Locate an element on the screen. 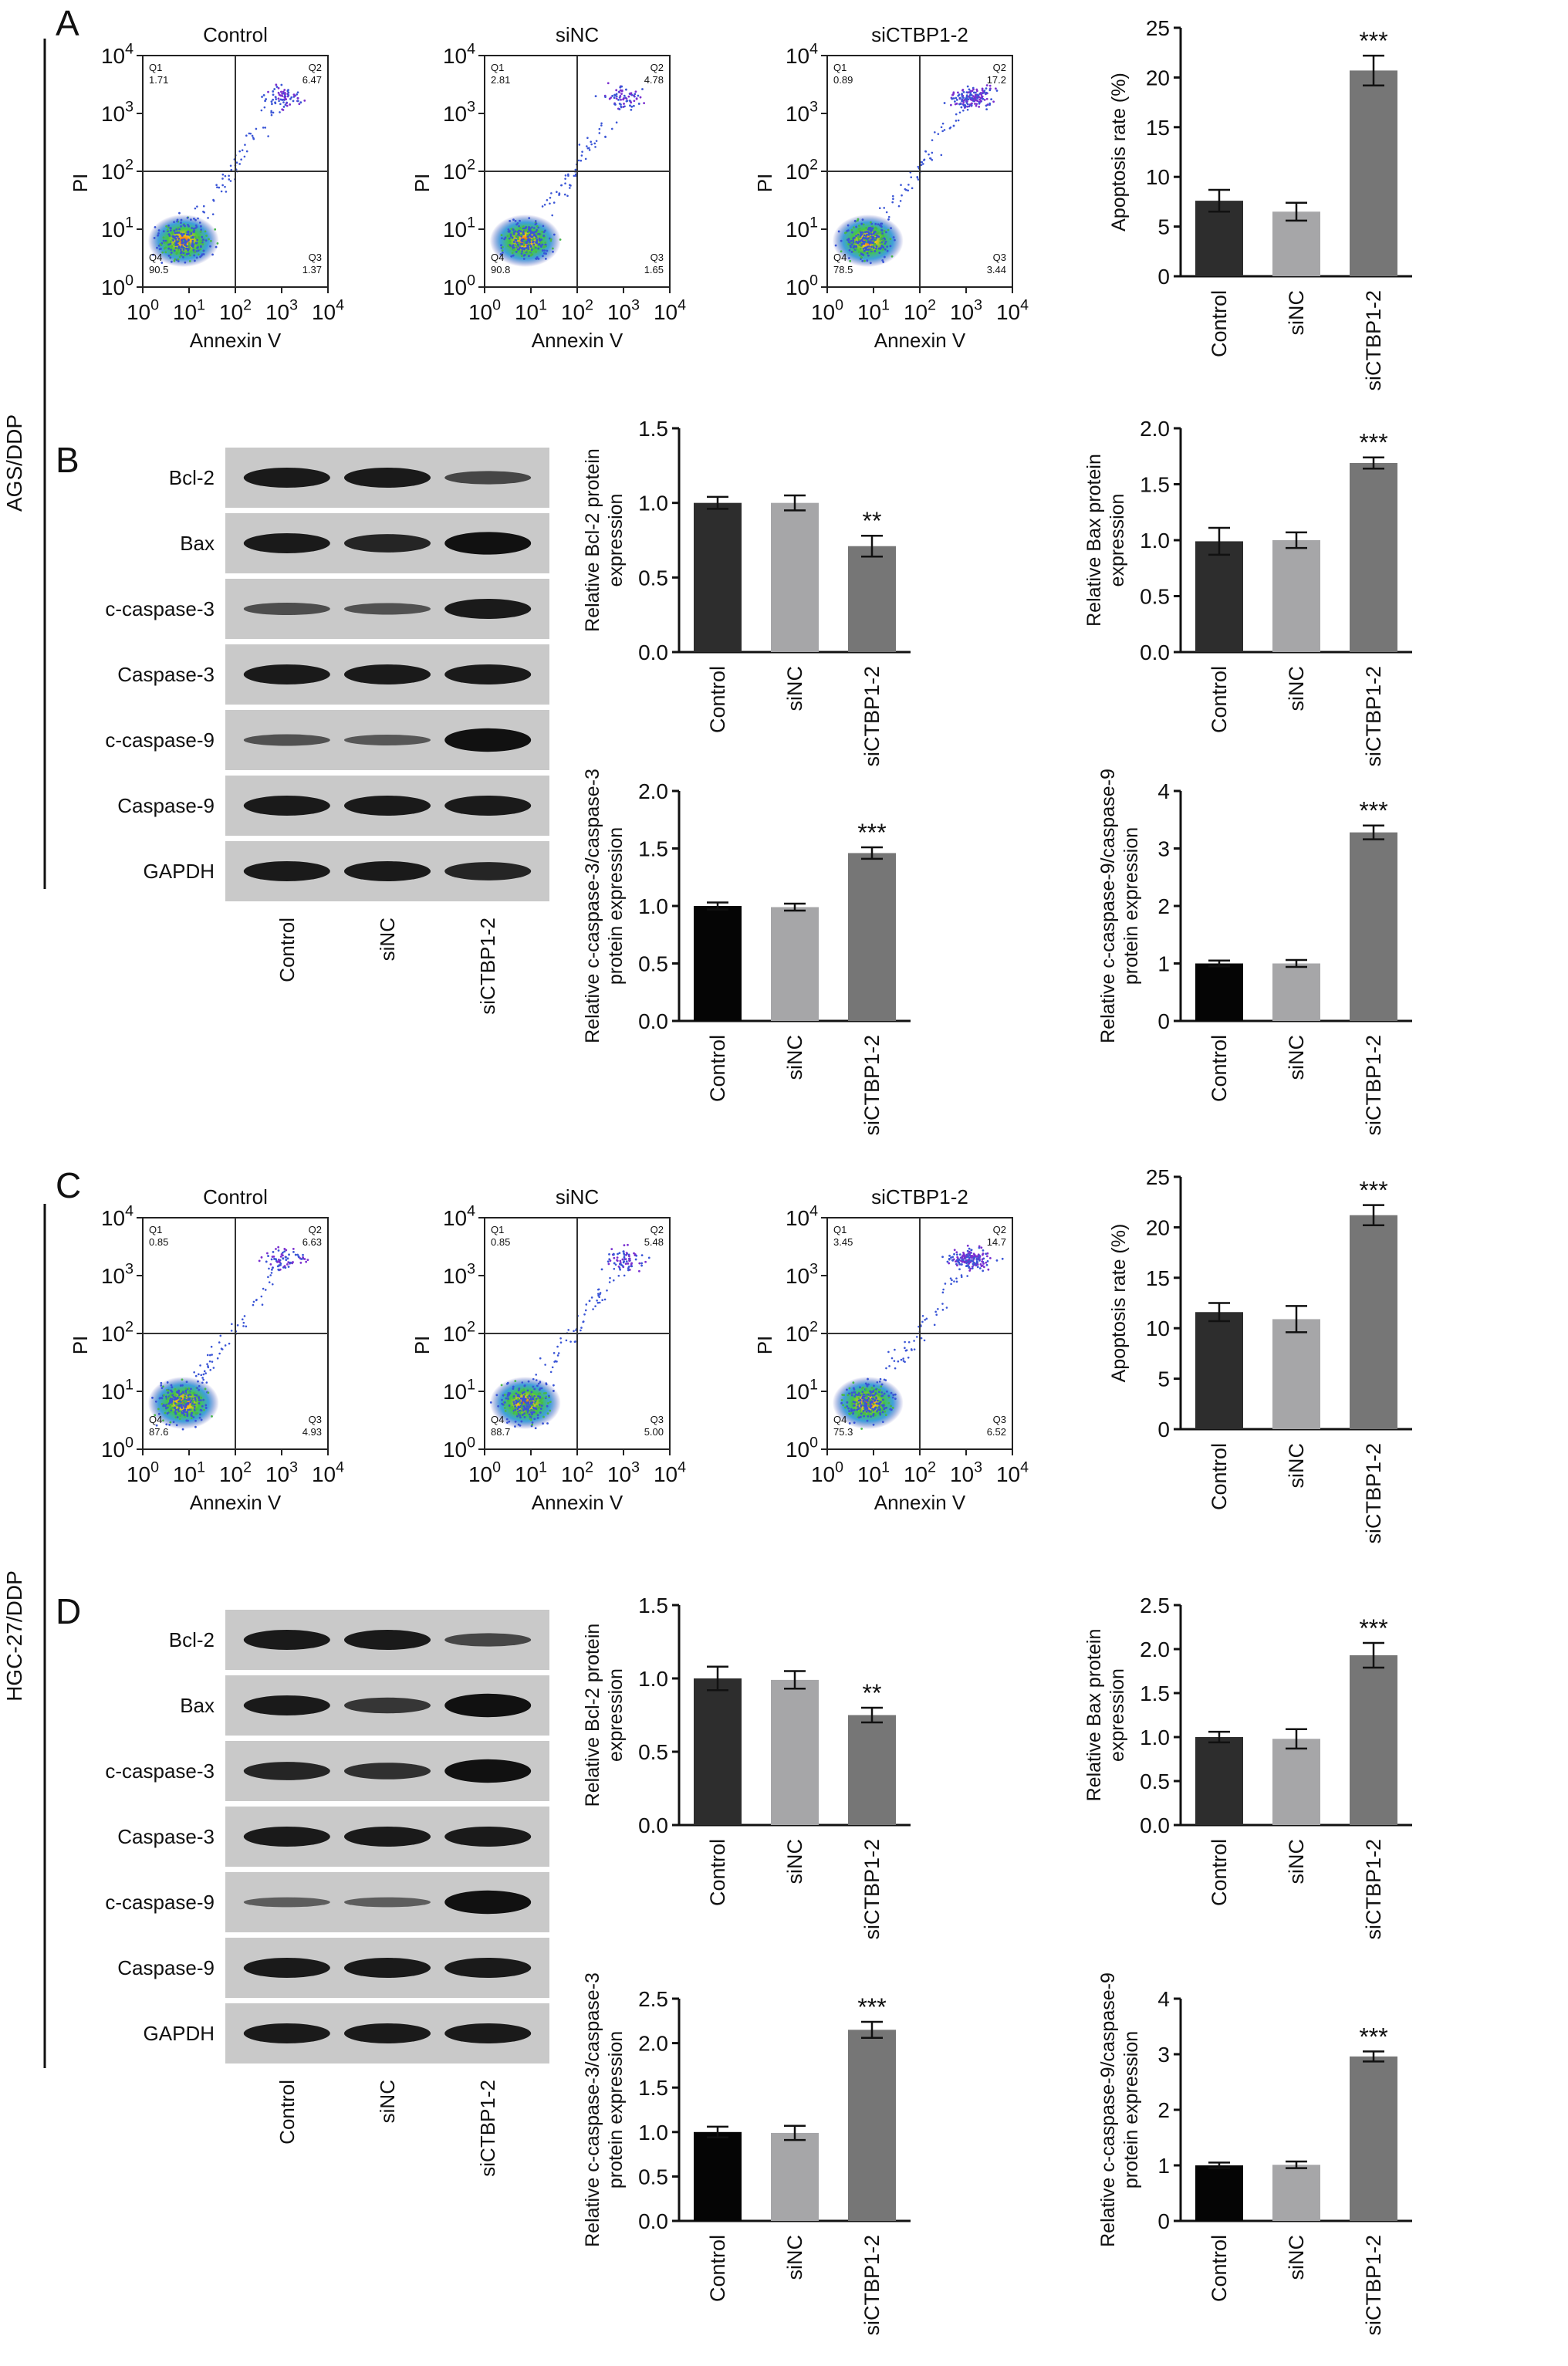 This screenshot has height=2366, width=1568. flow-plot-title: siNC is located at coordinates (577, 34).